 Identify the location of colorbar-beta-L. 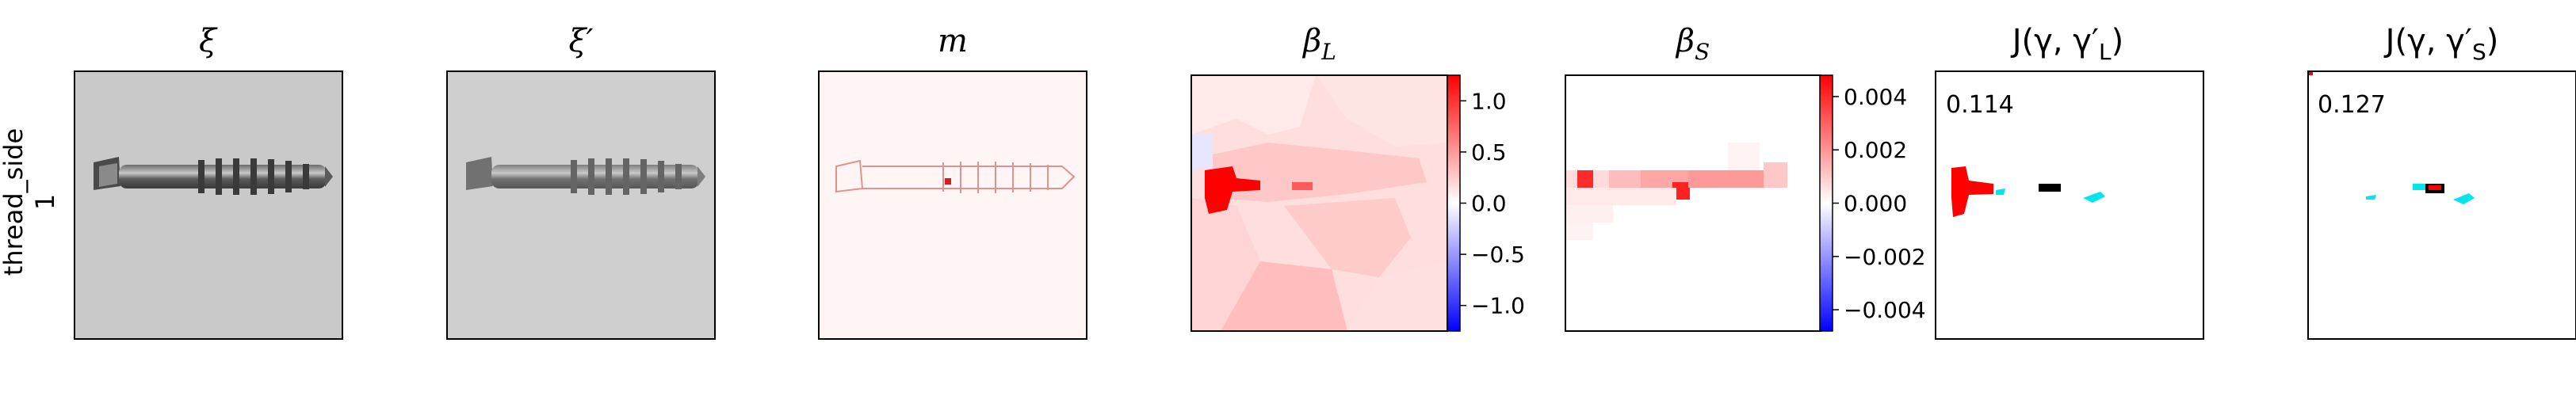
(1454, 203).